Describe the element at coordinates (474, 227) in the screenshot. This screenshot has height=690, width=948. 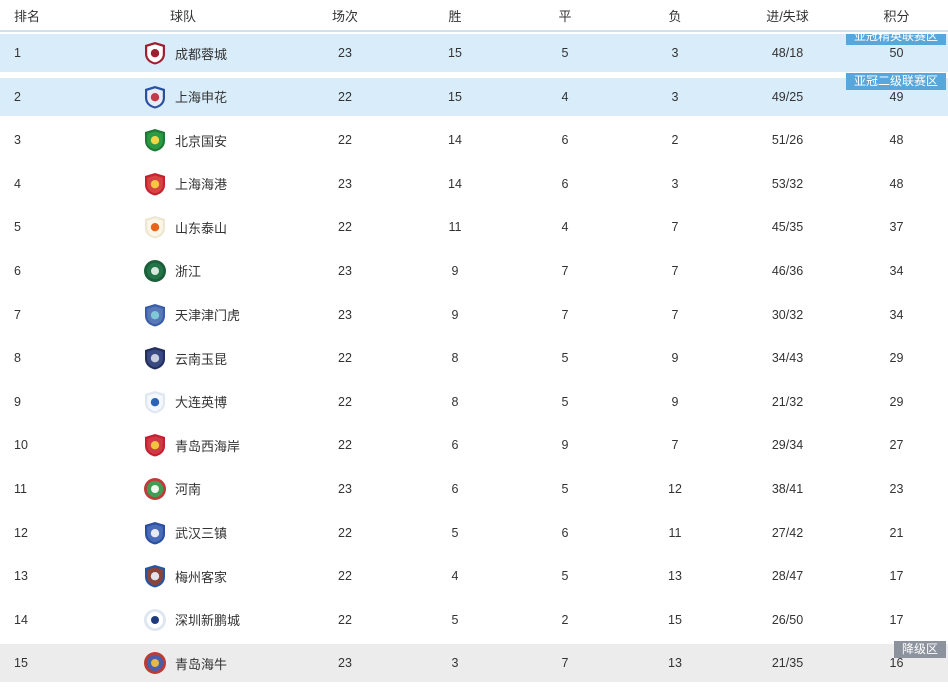
I see `table-row: 5 山东泰山 22 11 4 7 45/35 37` at that location.